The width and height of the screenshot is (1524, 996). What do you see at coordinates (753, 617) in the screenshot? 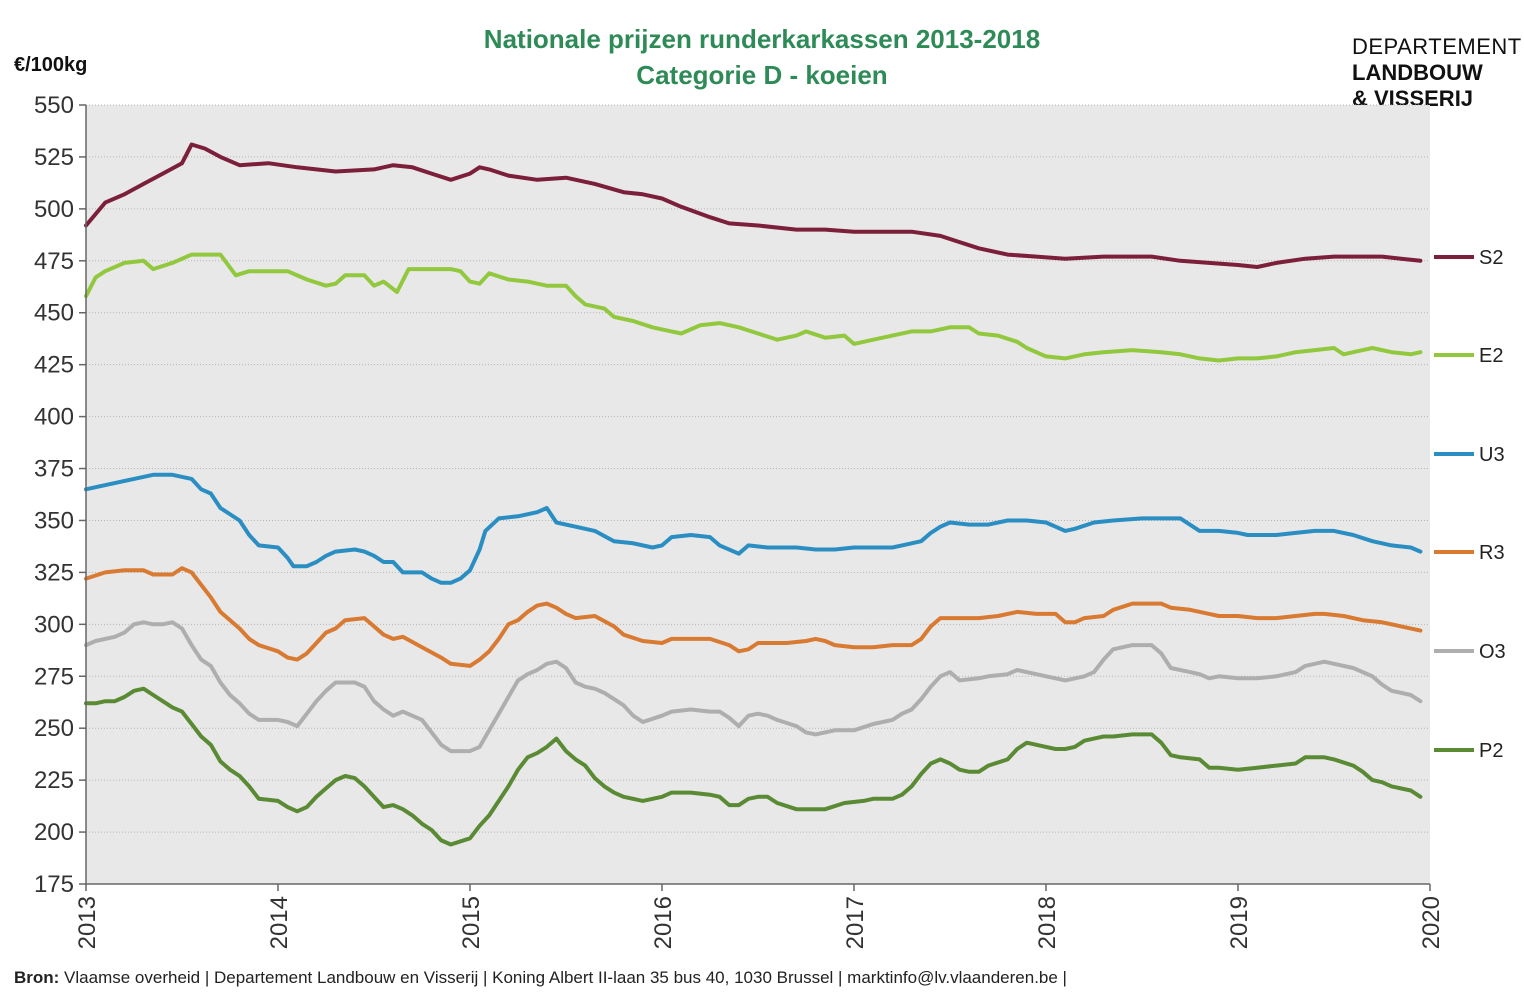
I see `series-line-r3` at bounding box center [753, 617].